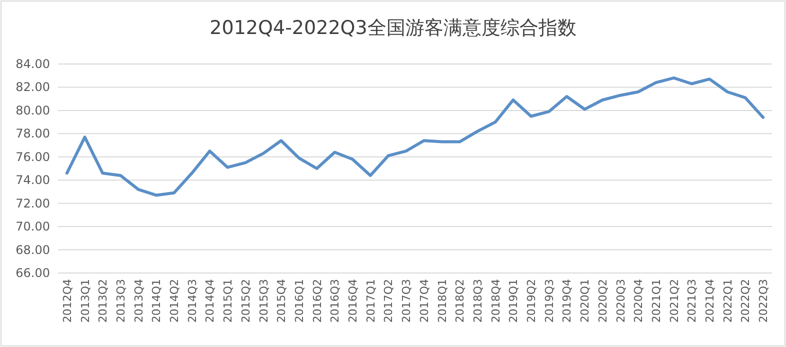 This screenshot has height=347, width=786. I want to click on y-tick-label: 80.00, so click(33, 110).